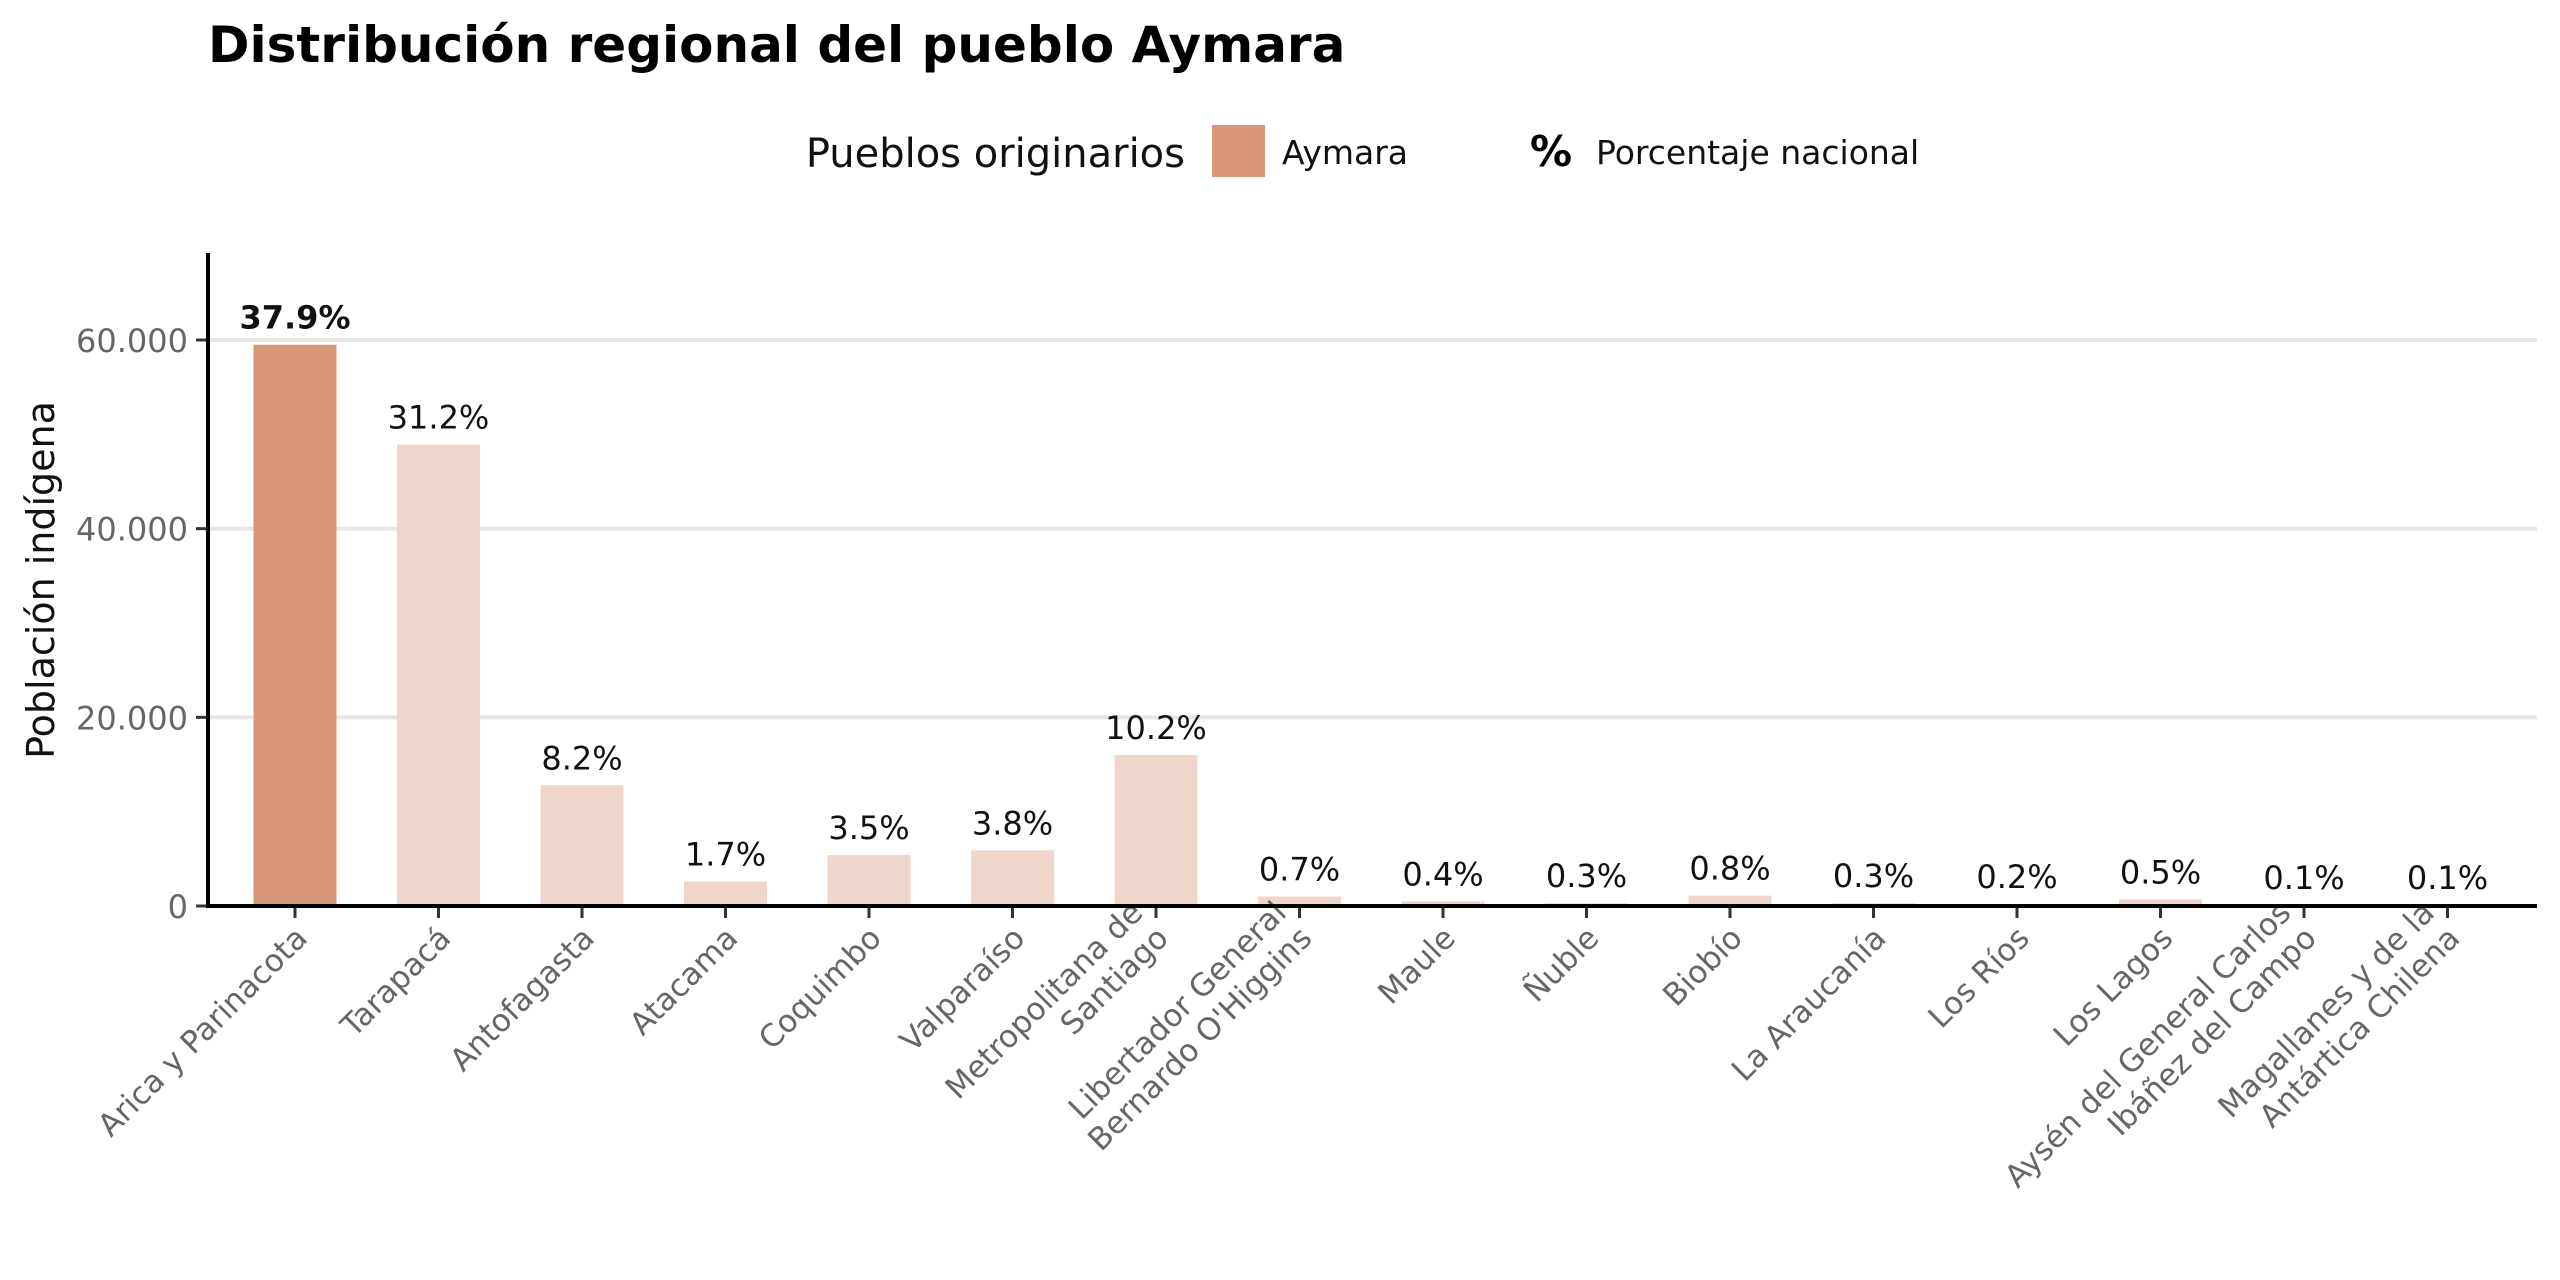  Describe the element at coordinates (142, 624) in the screenshot. I see `y-axis-ticks: 0 20.000 40.000 60.000` at that location.